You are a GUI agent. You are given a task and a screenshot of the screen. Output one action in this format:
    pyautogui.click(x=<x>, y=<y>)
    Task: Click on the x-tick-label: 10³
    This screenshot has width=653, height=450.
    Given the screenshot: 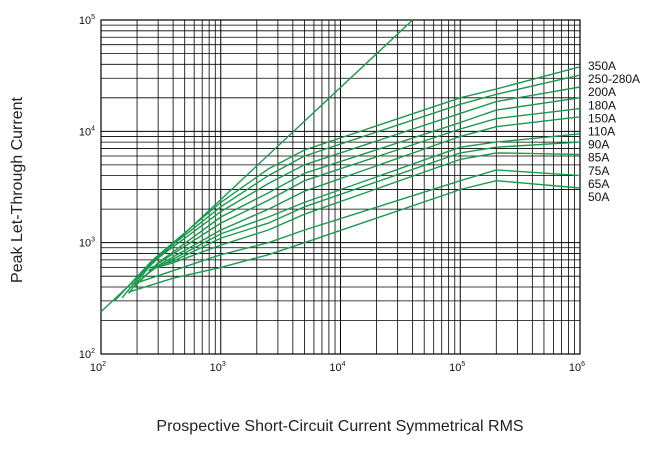 What is the action you would take?
    pyautogui.click(x=218, y=367)
    